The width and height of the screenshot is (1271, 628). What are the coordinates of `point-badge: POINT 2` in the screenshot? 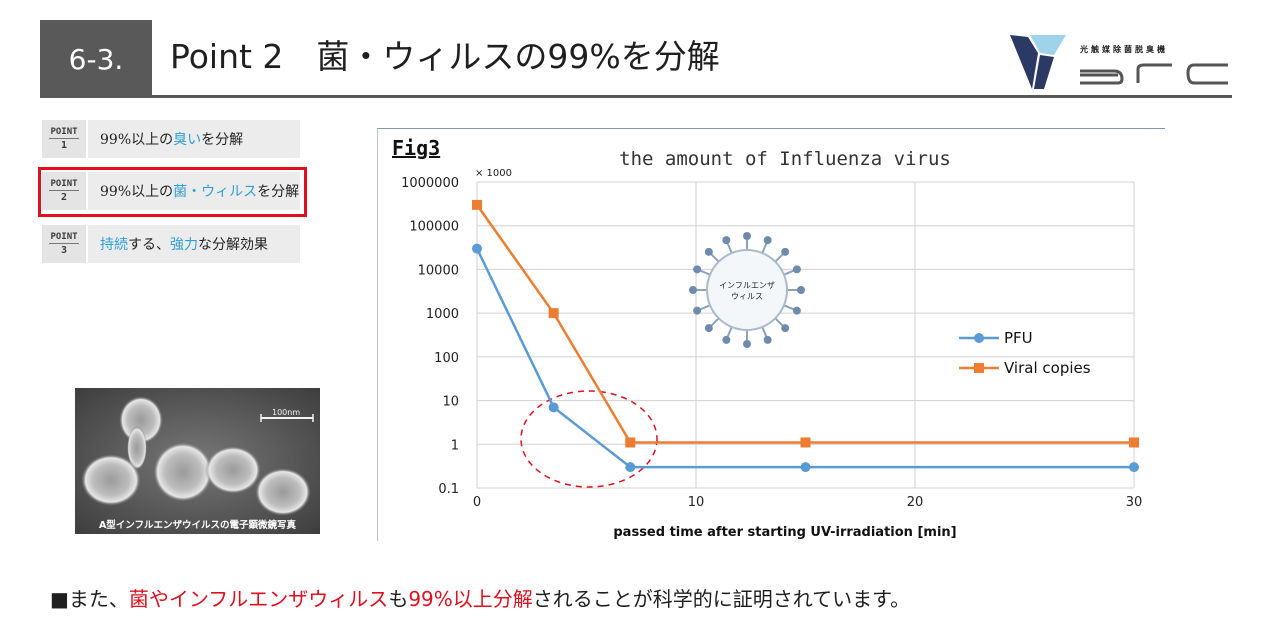 It's located at (64, 191).